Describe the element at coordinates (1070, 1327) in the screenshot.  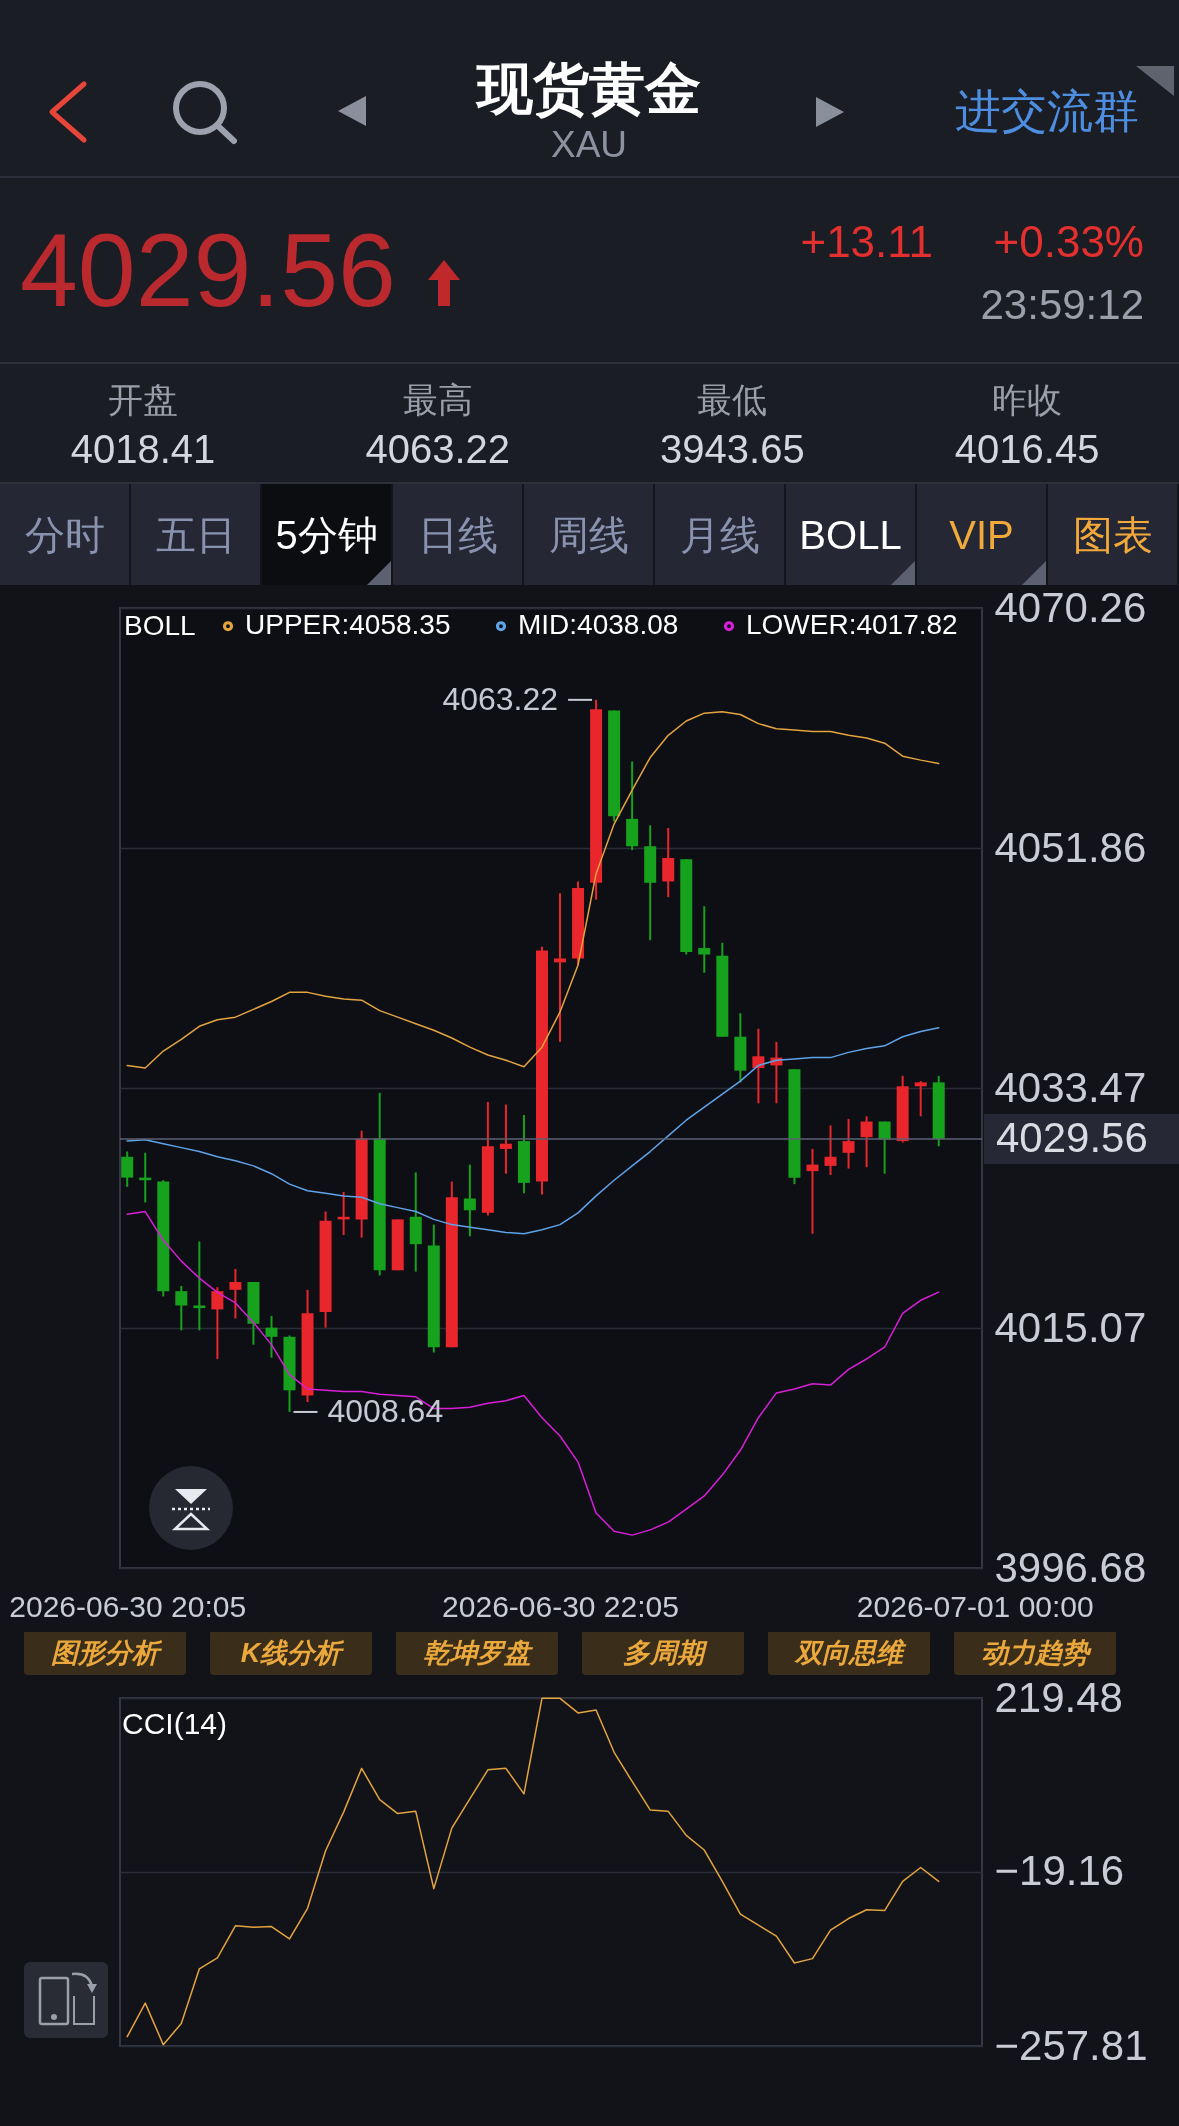
I see `y-tick-label: 4015.07` at that location.